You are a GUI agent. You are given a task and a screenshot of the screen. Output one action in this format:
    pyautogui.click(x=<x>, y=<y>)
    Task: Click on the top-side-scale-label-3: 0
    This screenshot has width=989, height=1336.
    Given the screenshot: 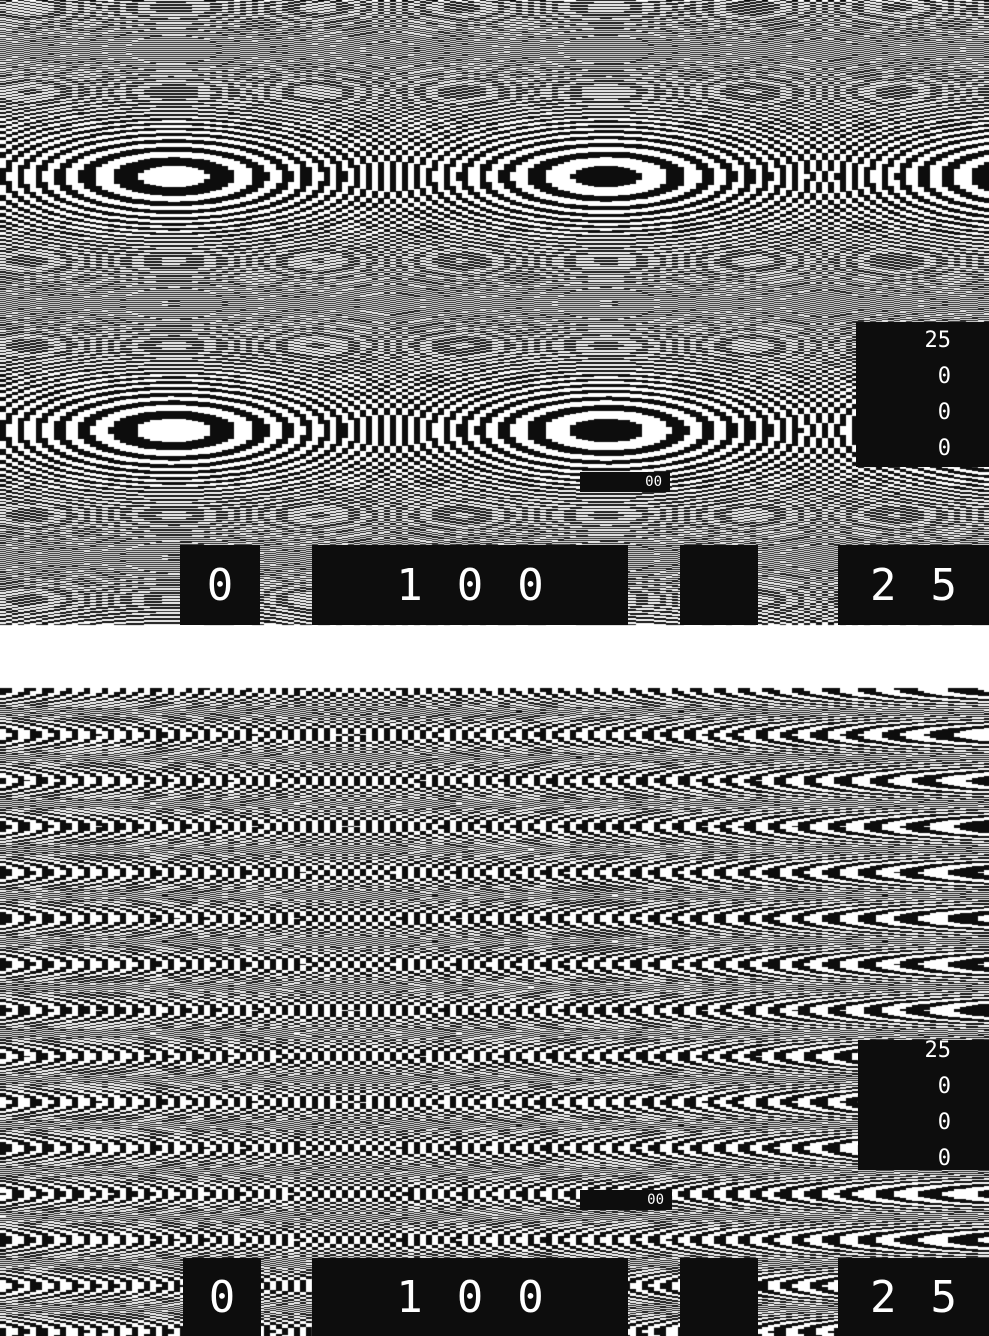 What is the action you would take?
    pyautogui.click(x=944, y=448)
    